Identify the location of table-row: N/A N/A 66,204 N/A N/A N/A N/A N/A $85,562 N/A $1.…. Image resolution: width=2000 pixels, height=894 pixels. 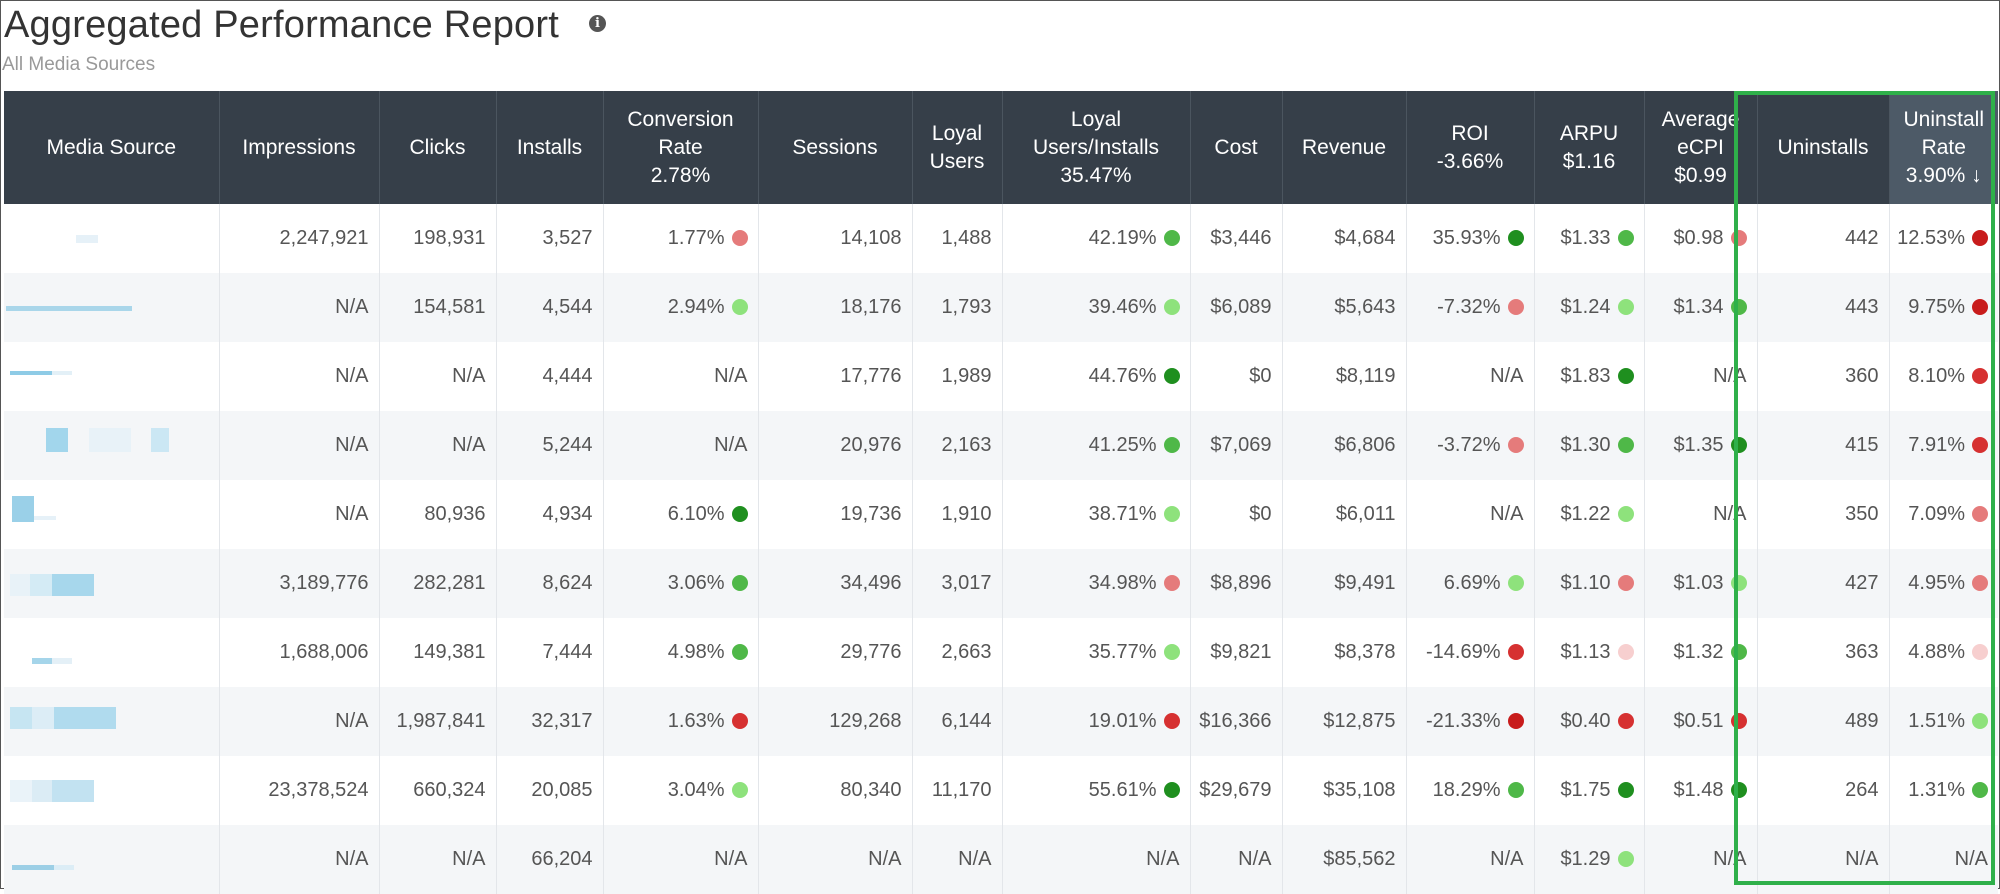
(1001, 859).